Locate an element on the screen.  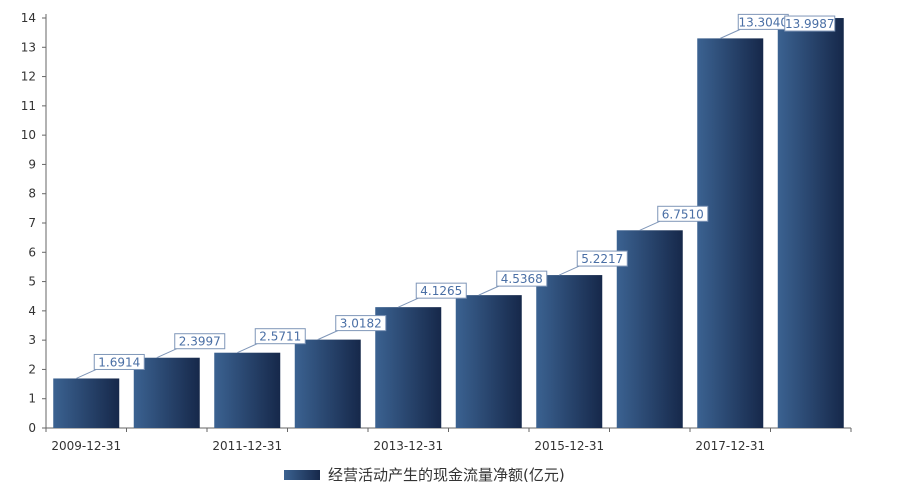
y-tick-label: 12 is located at coordinates (28, 77).